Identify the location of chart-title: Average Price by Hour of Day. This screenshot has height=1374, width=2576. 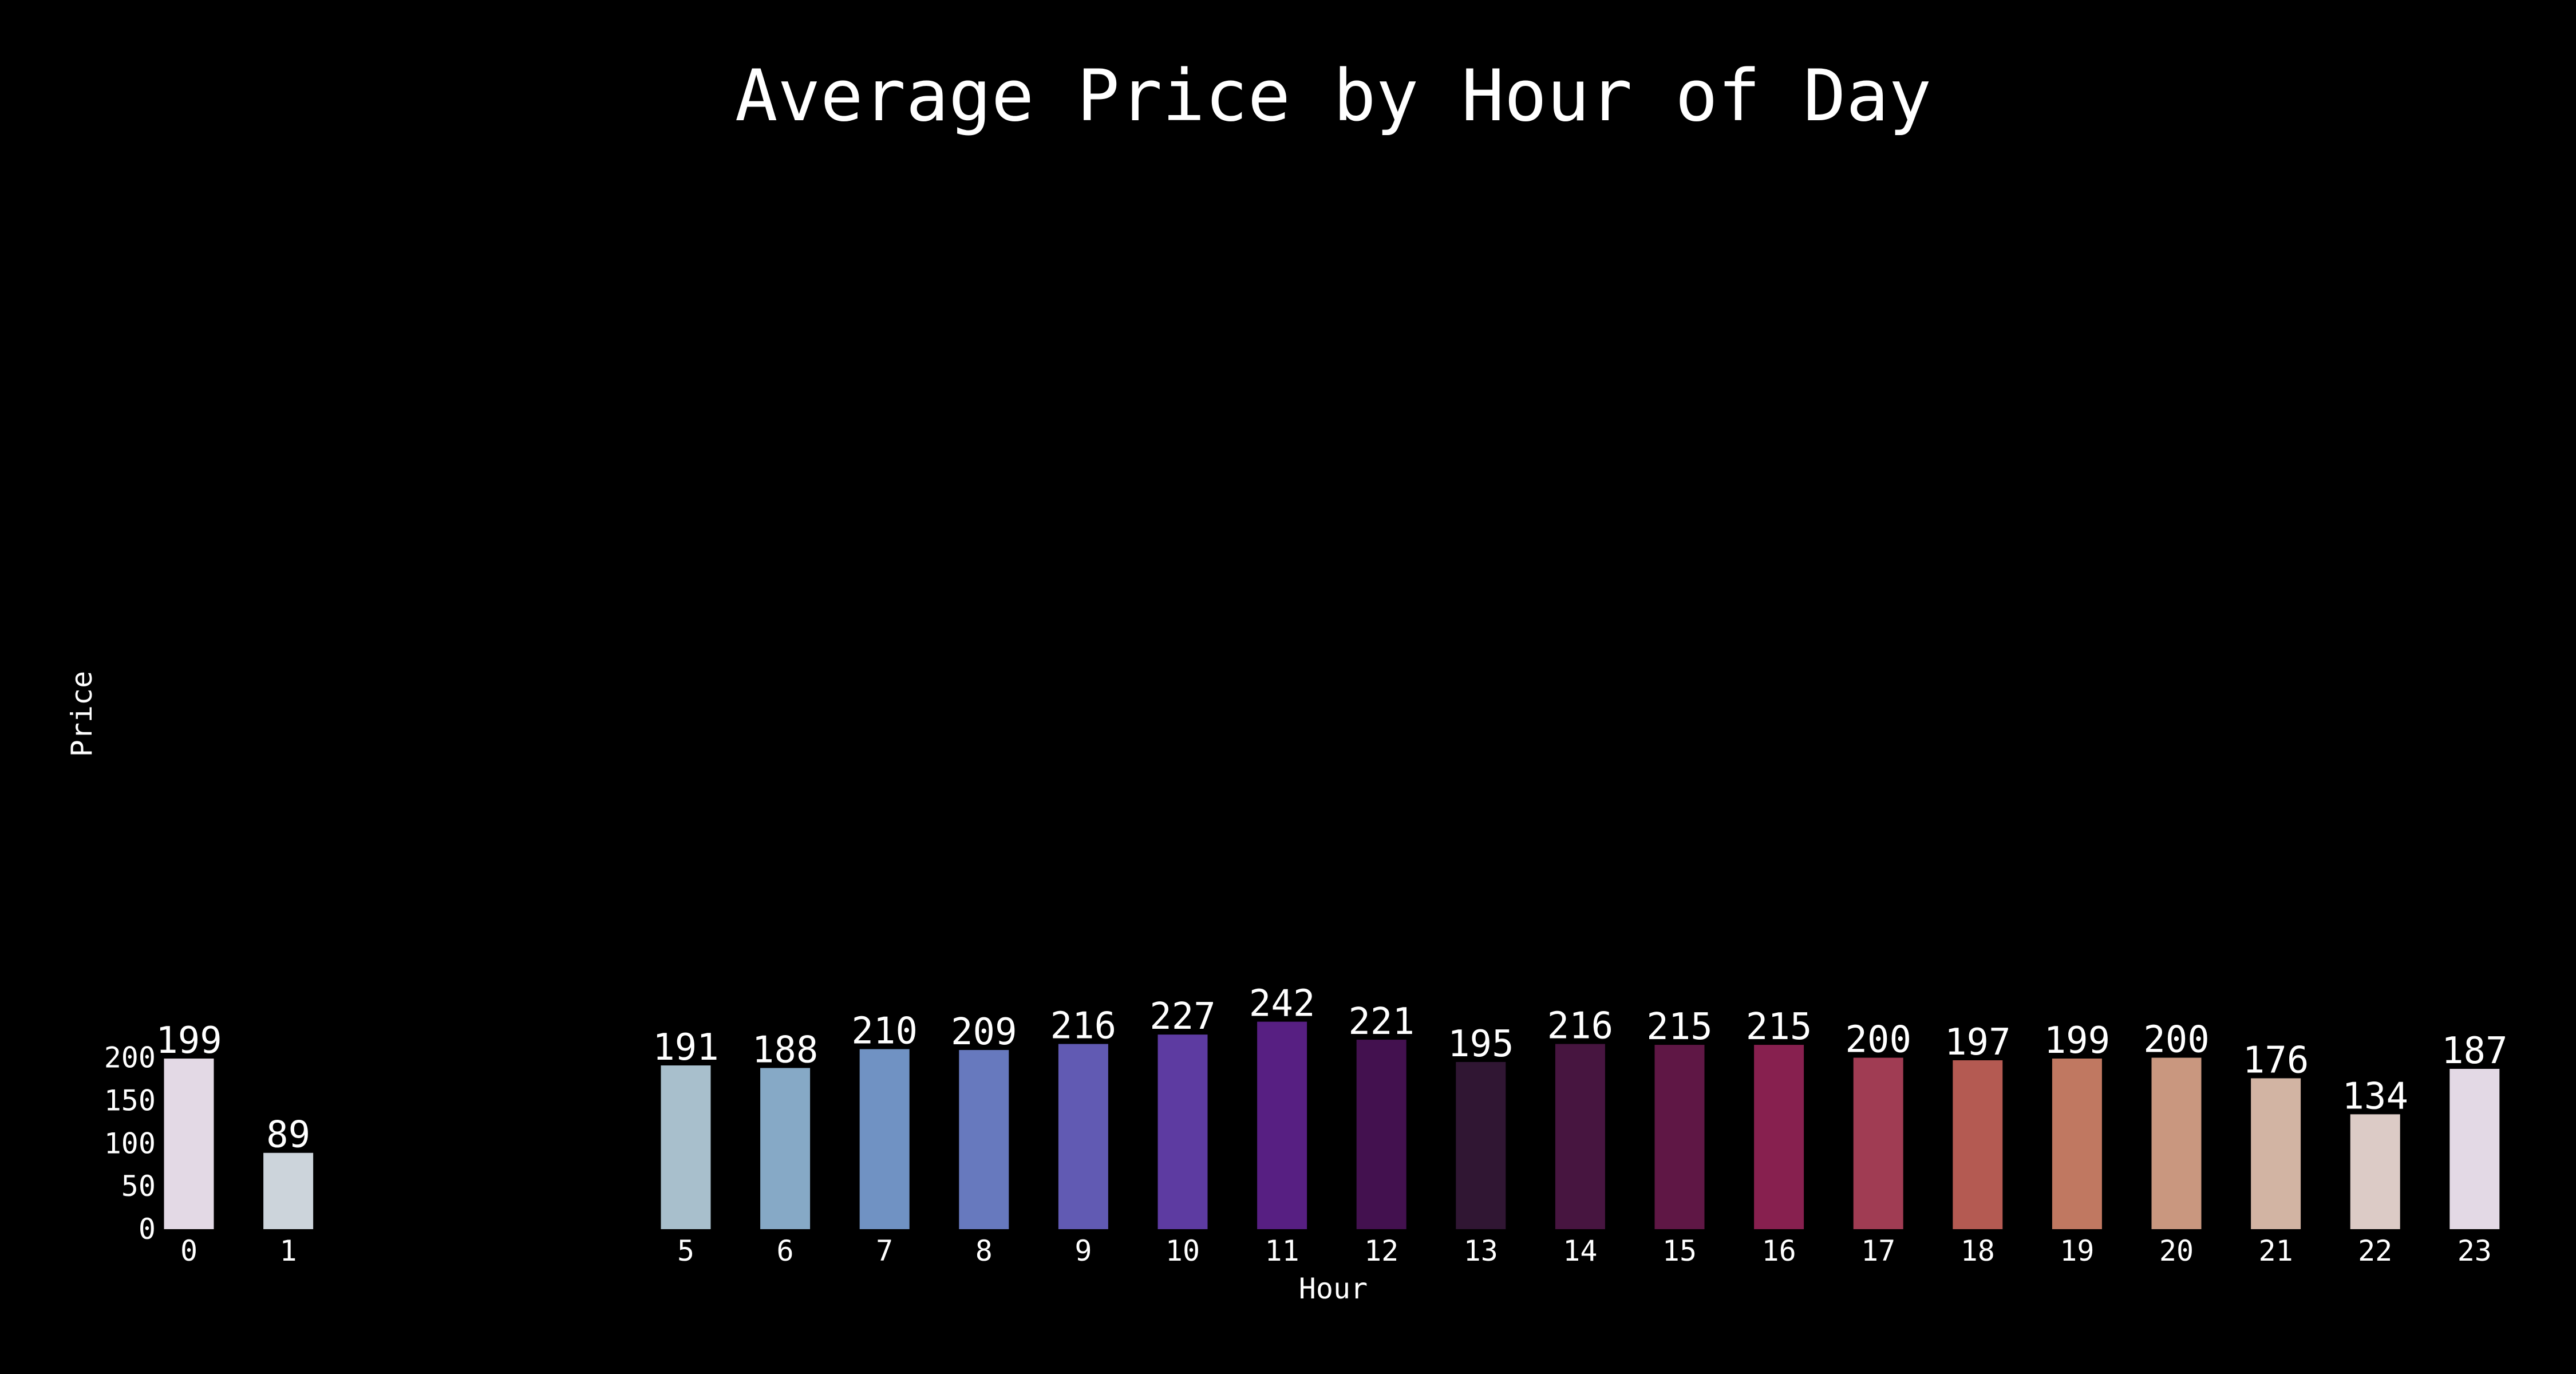
(1333, 96).